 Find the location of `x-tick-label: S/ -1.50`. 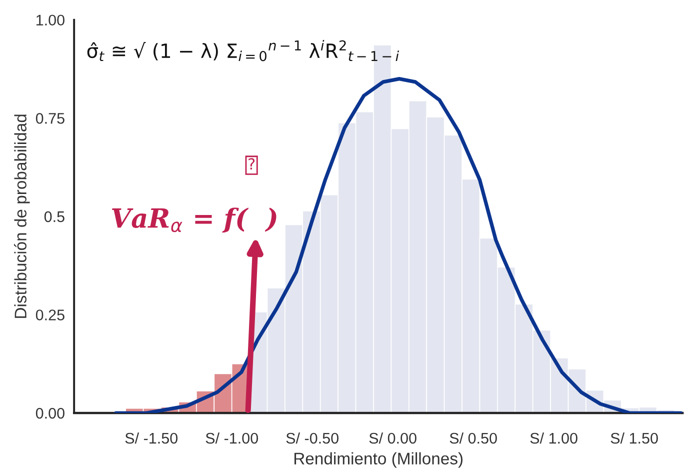

x-tick-label: S/ -1.50 is located at coordinates (151, 438).